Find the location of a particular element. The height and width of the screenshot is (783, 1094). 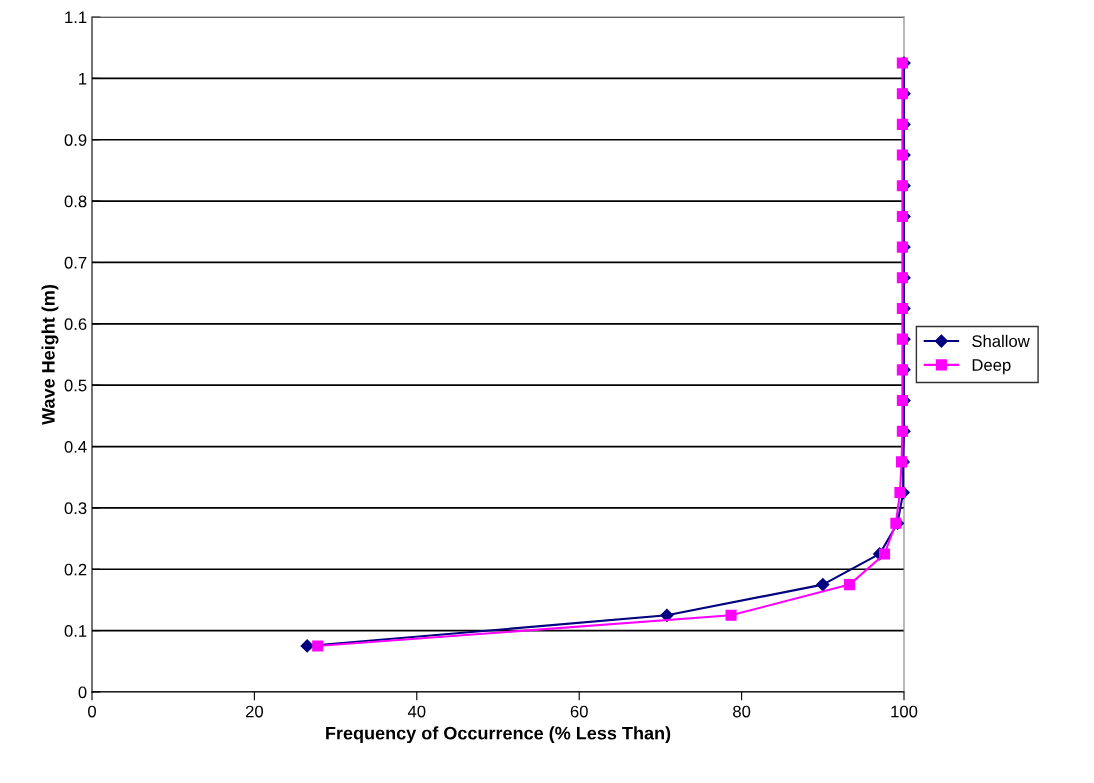

x-tick-label: 60 is located at coordinates (579, 711).